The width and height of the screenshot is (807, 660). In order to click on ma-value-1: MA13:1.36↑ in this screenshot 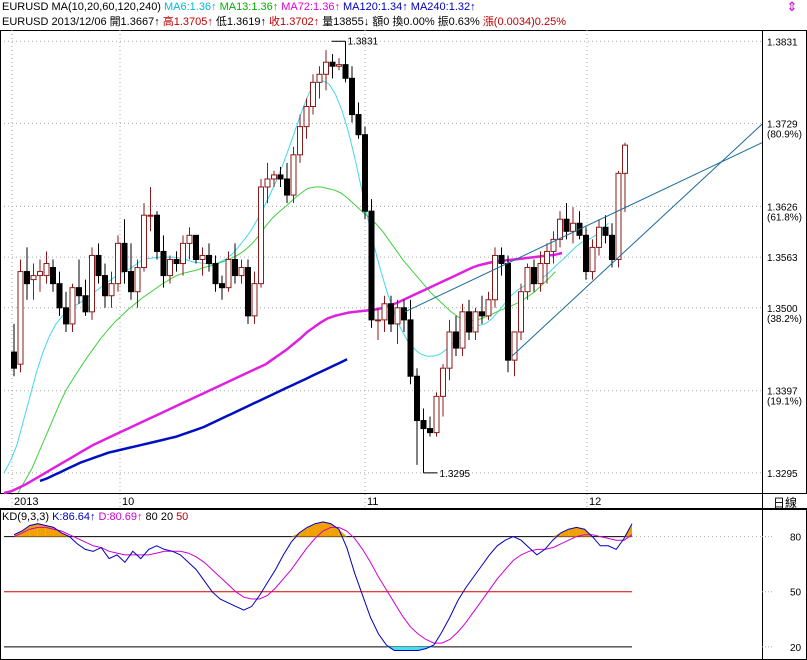, I will do `click(249, 7)`.